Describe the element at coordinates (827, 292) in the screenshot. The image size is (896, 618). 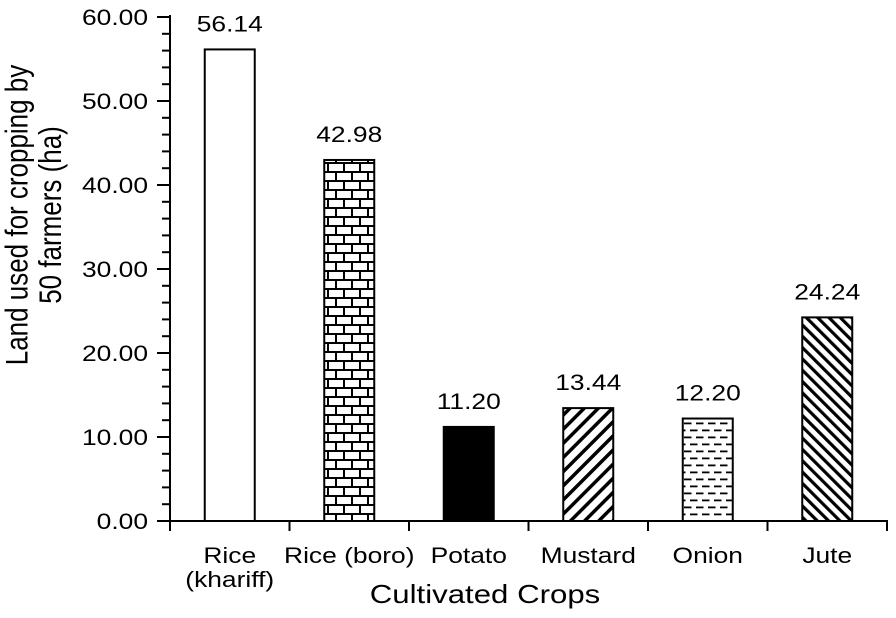
I see `value-label-jute: 24.24` at that location.